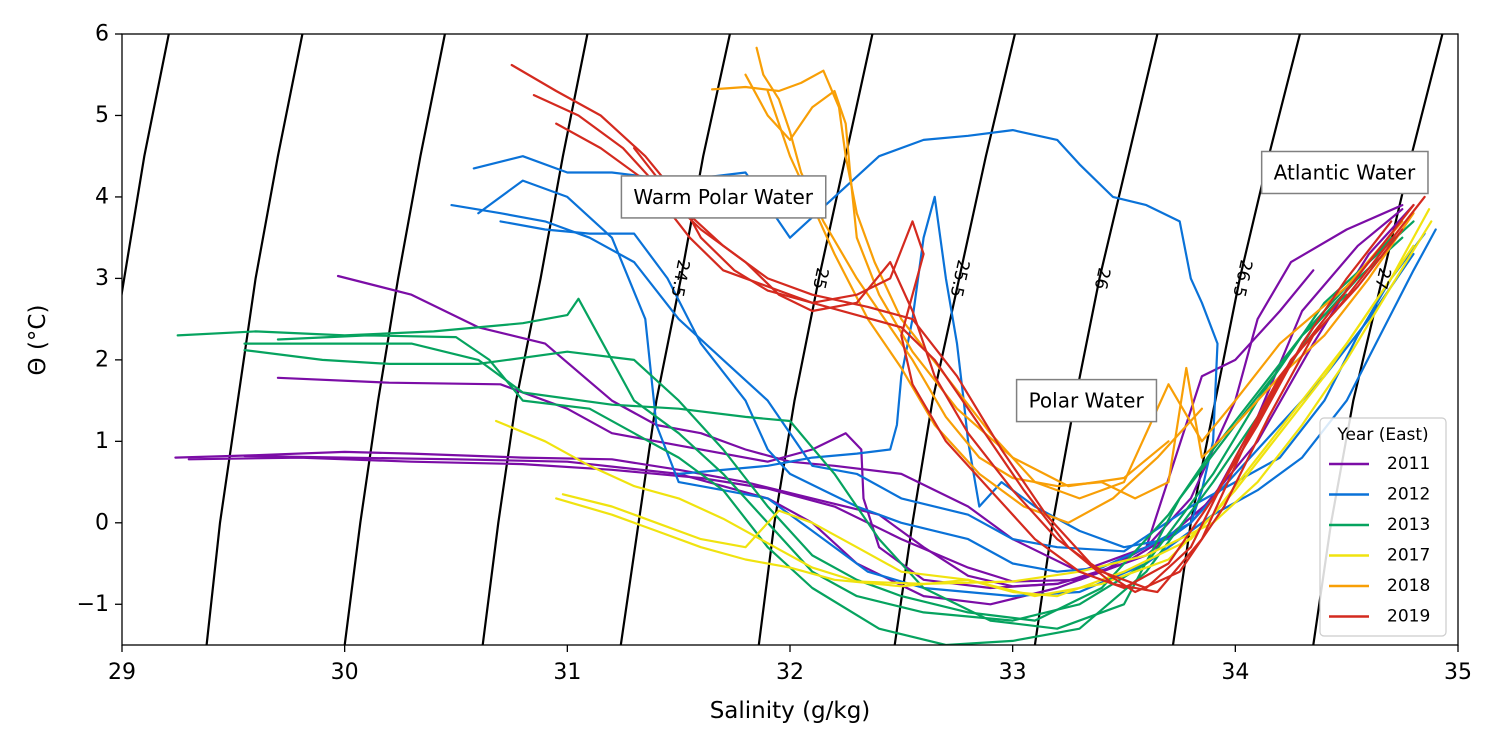 The image size is (1500, 750). I want to click on annotation-text: Polar Water, so click(1087, 401).